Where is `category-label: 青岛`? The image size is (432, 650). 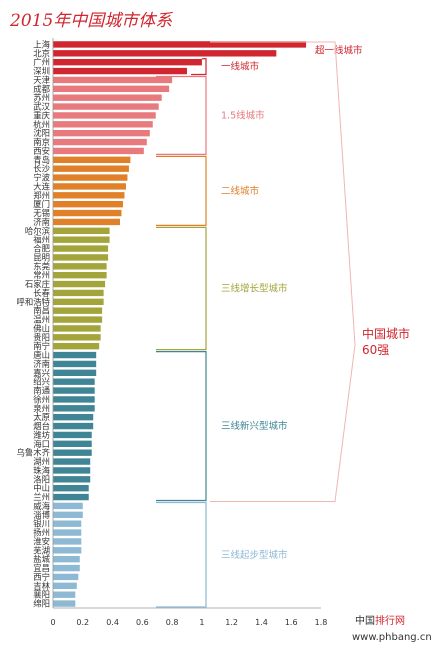
category-label: 青岛 is located at coordinates (41, 160).